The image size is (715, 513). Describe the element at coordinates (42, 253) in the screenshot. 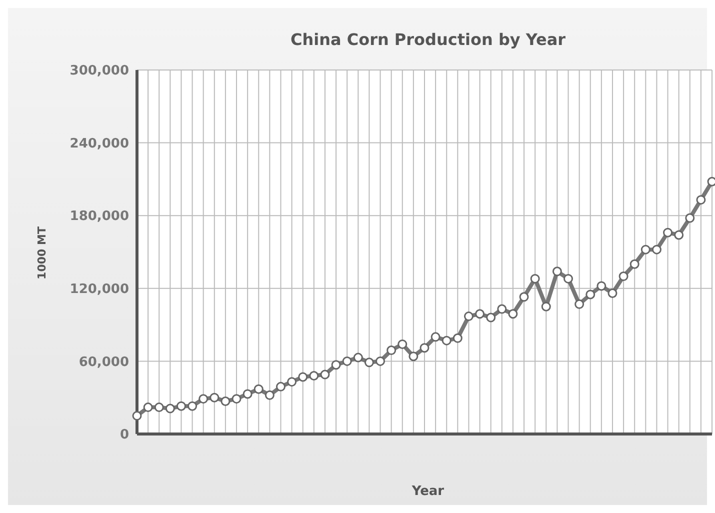

I see `y-axis-title: 1000 MT` at that location.